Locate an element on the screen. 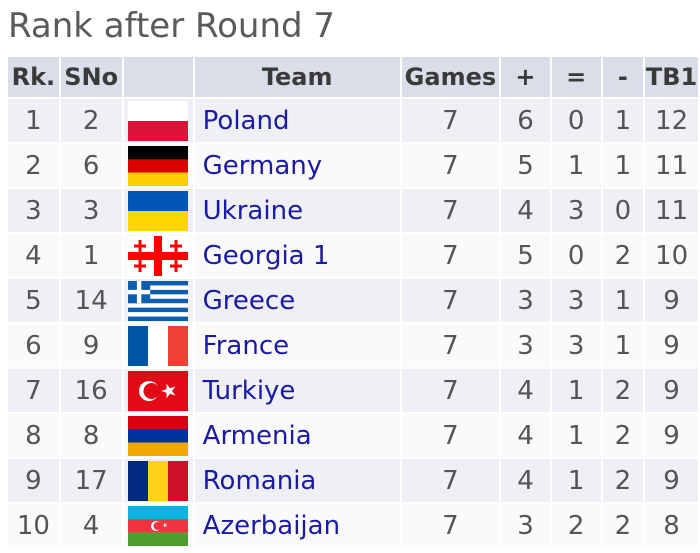 This screenshot has width=700, height=553. wins-cell: 6 is located at coordinates (525, 120).